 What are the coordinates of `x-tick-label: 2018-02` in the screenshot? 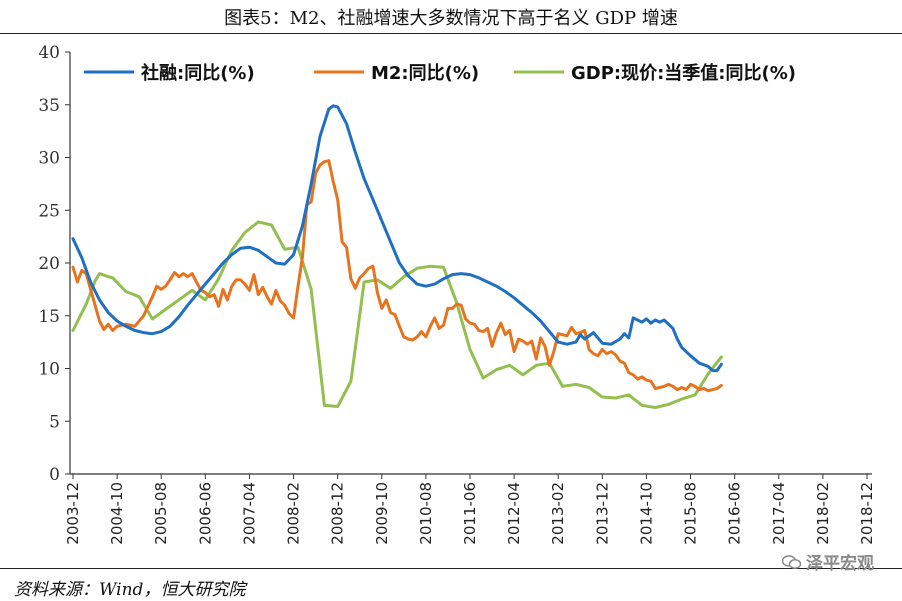 It's located at (823, 513).